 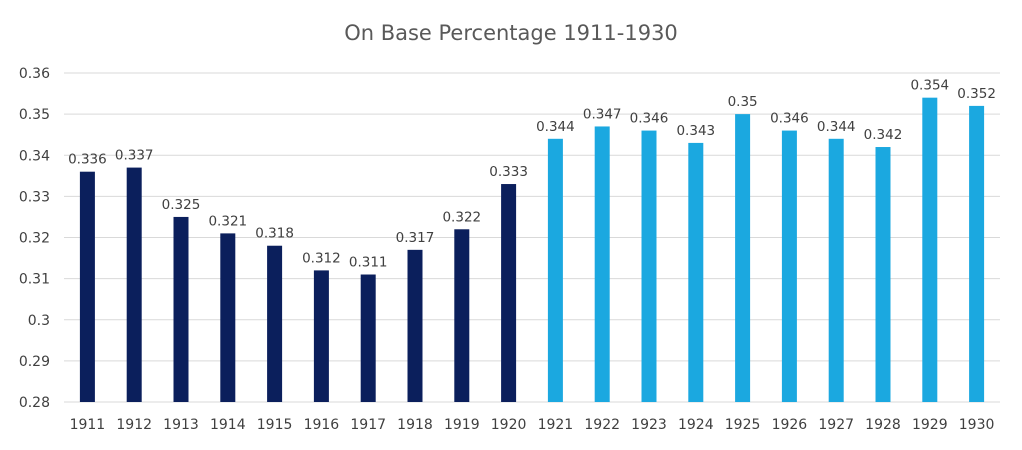 What do you see at coordinates (134, 425) in the screenshot?
I see `x-tick-label: 1912` at bounding box center [134, 425].